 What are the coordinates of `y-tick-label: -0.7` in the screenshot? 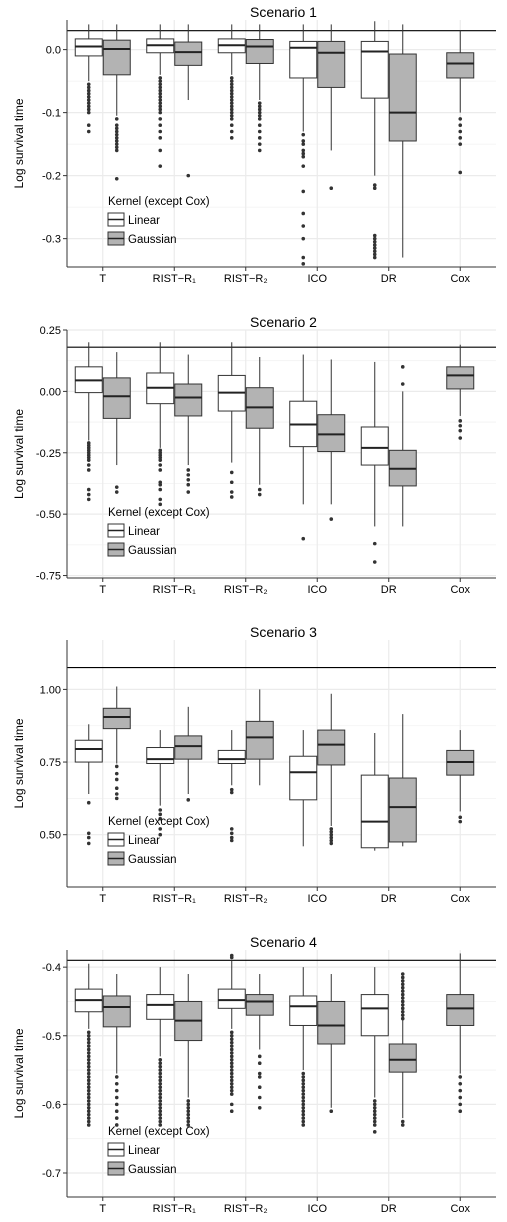 It's located at (51, 1174).